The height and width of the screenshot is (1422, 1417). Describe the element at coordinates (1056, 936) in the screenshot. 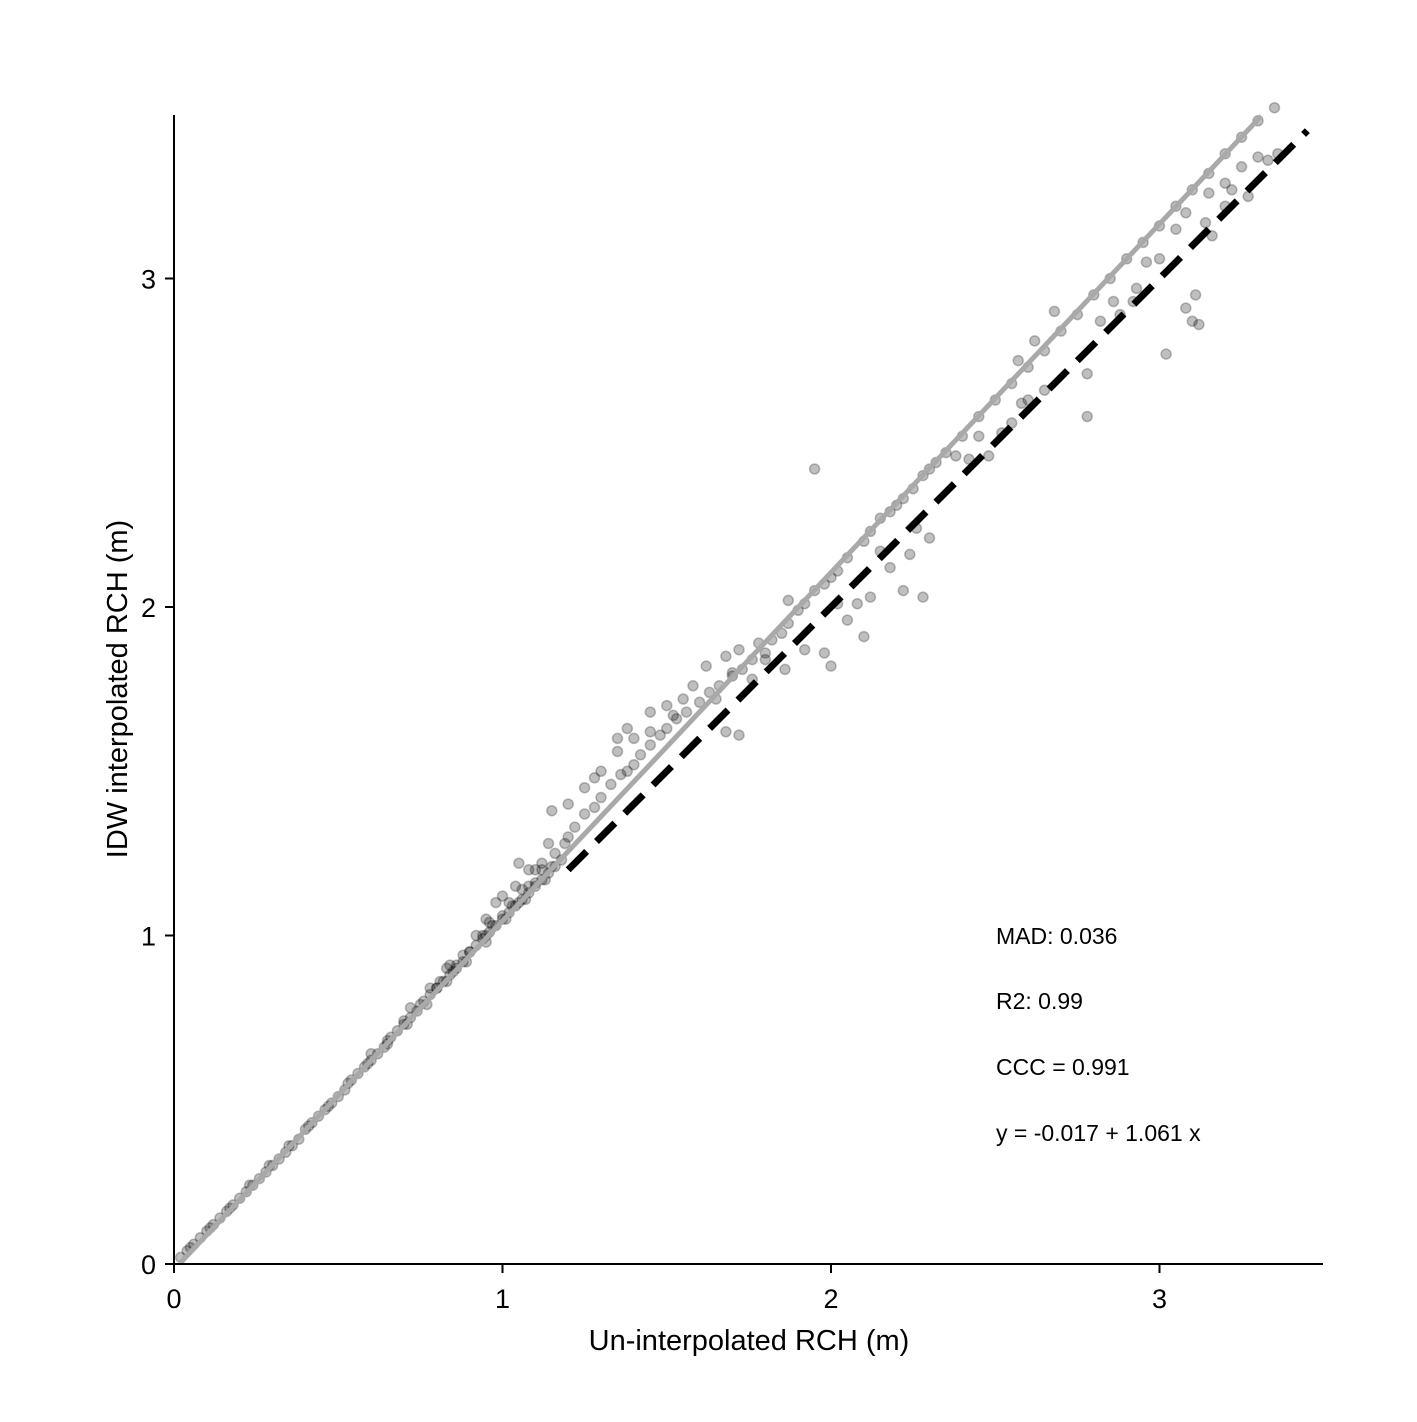

I see `mad-annotation: MAD: 0.036` at that location.